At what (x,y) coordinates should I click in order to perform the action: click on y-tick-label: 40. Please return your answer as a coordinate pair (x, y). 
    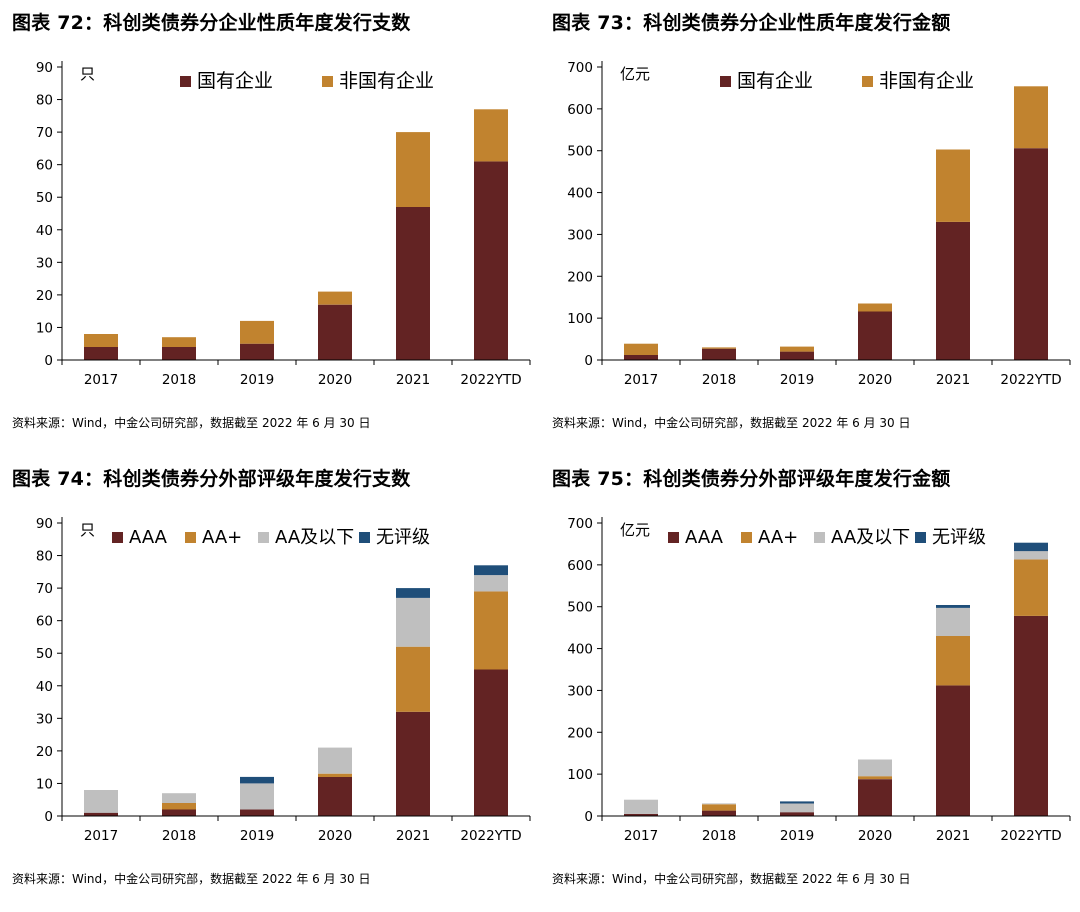
    Looking at the image, I should click on (44, 687).